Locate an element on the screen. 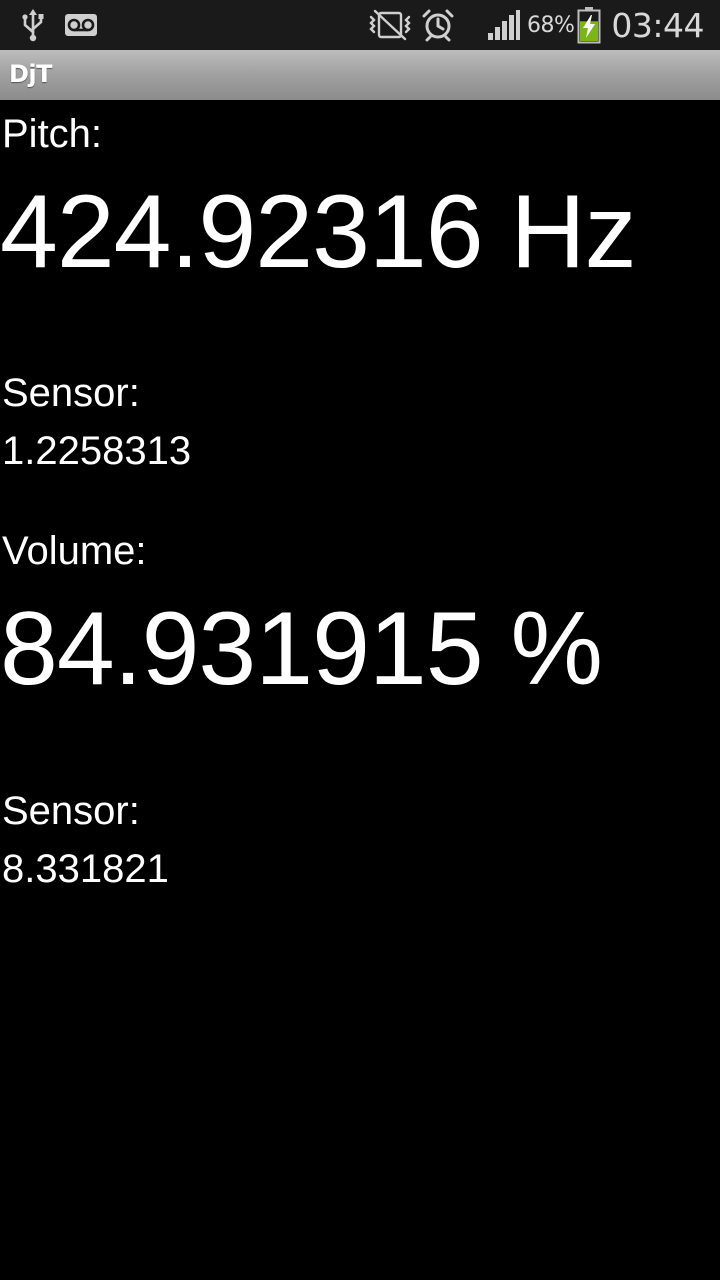 This screenshot has height=1280, width=720. status-bar-left is located at coordinates (59, 25).